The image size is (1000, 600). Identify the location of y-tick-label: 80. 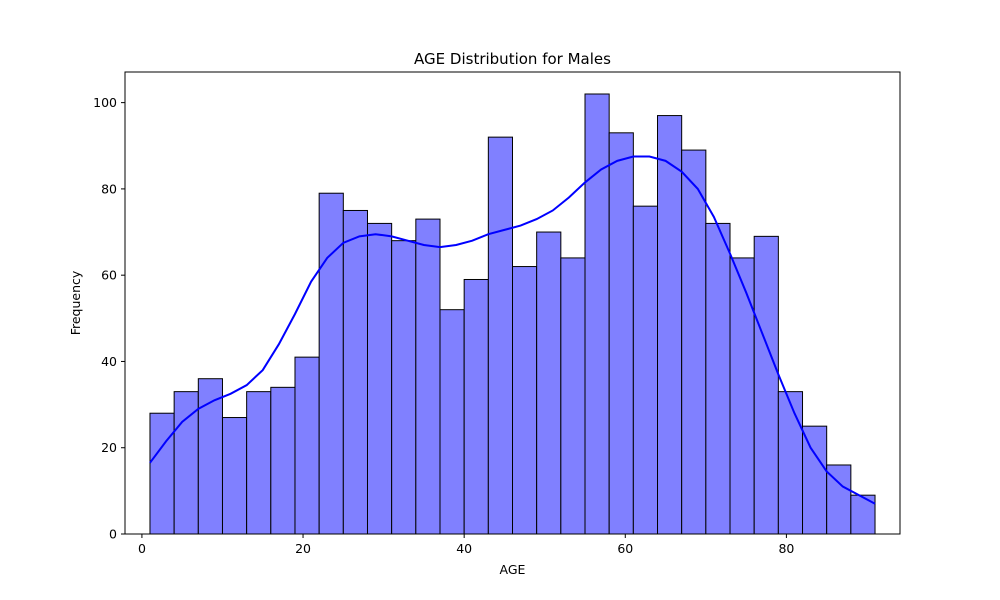
(109, 188).